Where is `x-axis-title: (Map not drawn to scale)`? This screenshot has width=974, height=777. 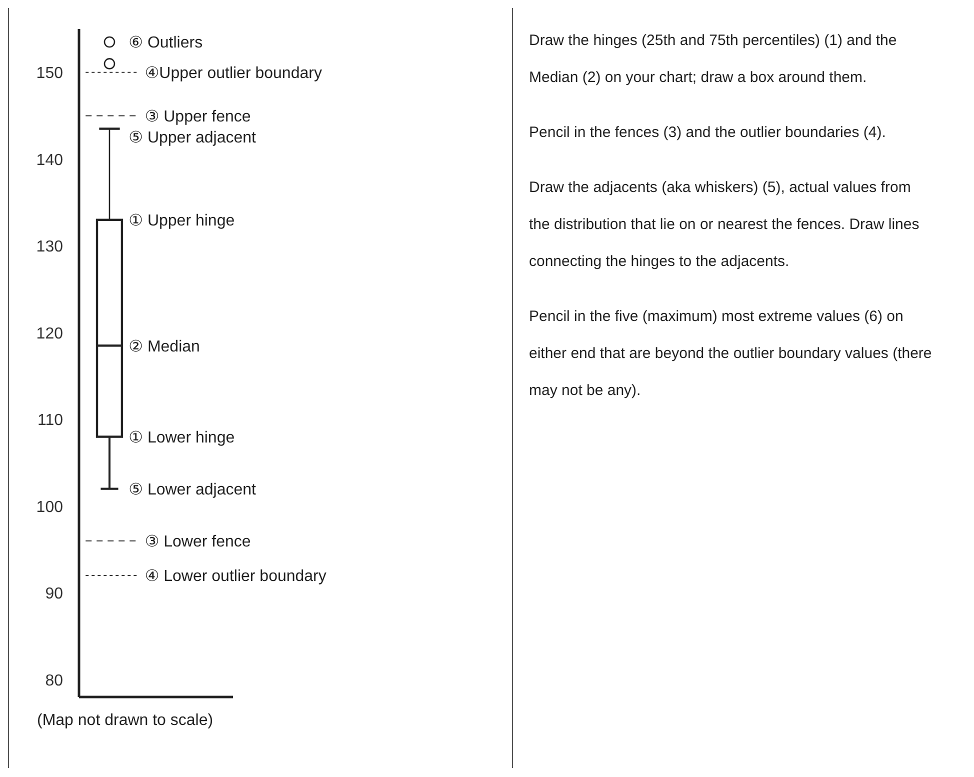 x-axis-title: (Map not drawn to scale) is located at coordinates (125, 721).